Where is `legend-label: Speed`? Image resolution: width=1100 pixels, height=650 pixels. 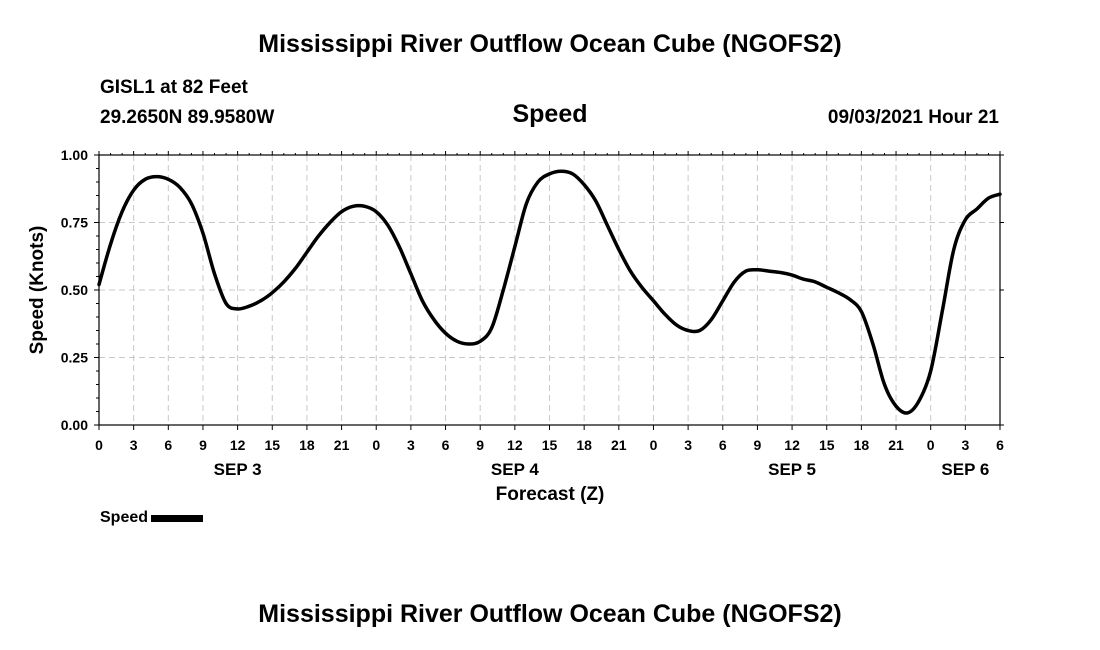 legend-label: Speed is located at coordinates (124, 517).